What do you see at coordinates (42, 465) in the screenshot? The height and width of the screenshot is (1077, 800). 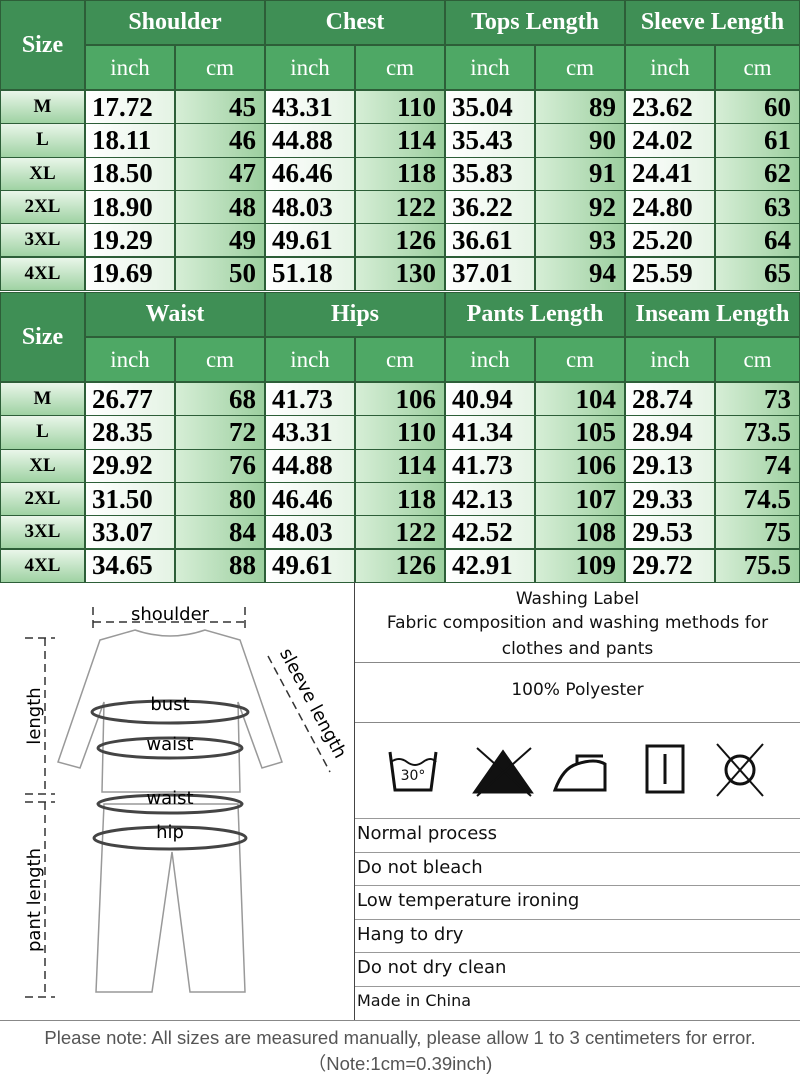 I see `size-cell: XL` at bounding box center [42, 465].